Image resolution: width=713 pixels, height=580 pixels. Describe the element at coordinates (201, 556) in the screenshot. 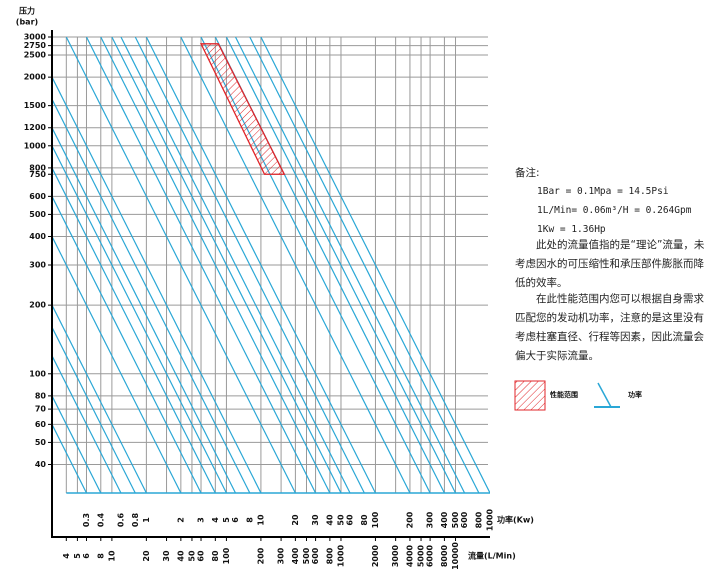

I see `x-tick-label: 60` at that location.